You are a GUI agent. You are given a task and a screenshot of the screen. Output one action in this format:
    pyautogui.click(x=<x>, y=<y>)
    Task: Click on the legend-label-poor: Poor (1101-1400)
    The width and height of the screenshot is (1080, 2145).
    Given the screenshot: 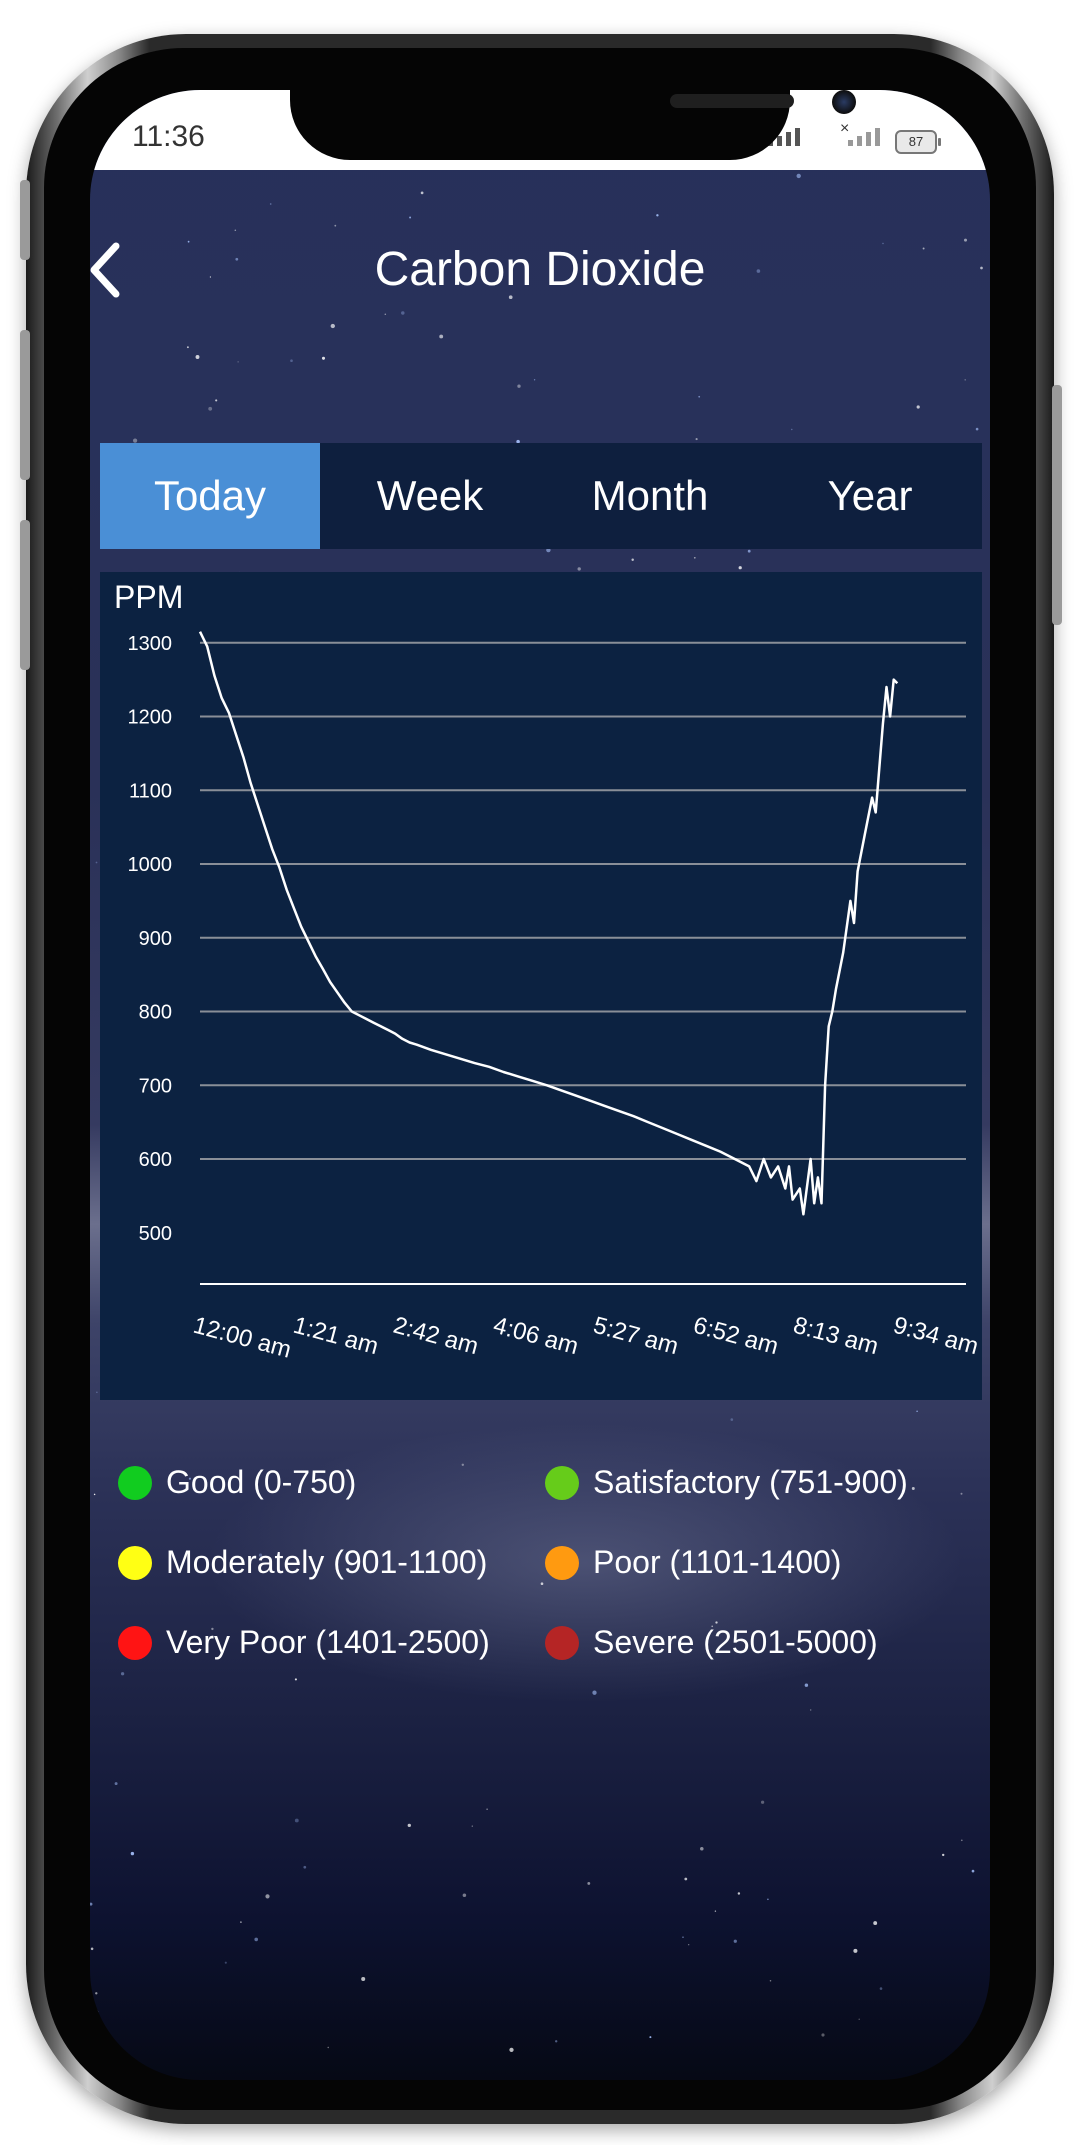 What is the action you would take?
    pyautogui.click(x=717, y=1562)
    